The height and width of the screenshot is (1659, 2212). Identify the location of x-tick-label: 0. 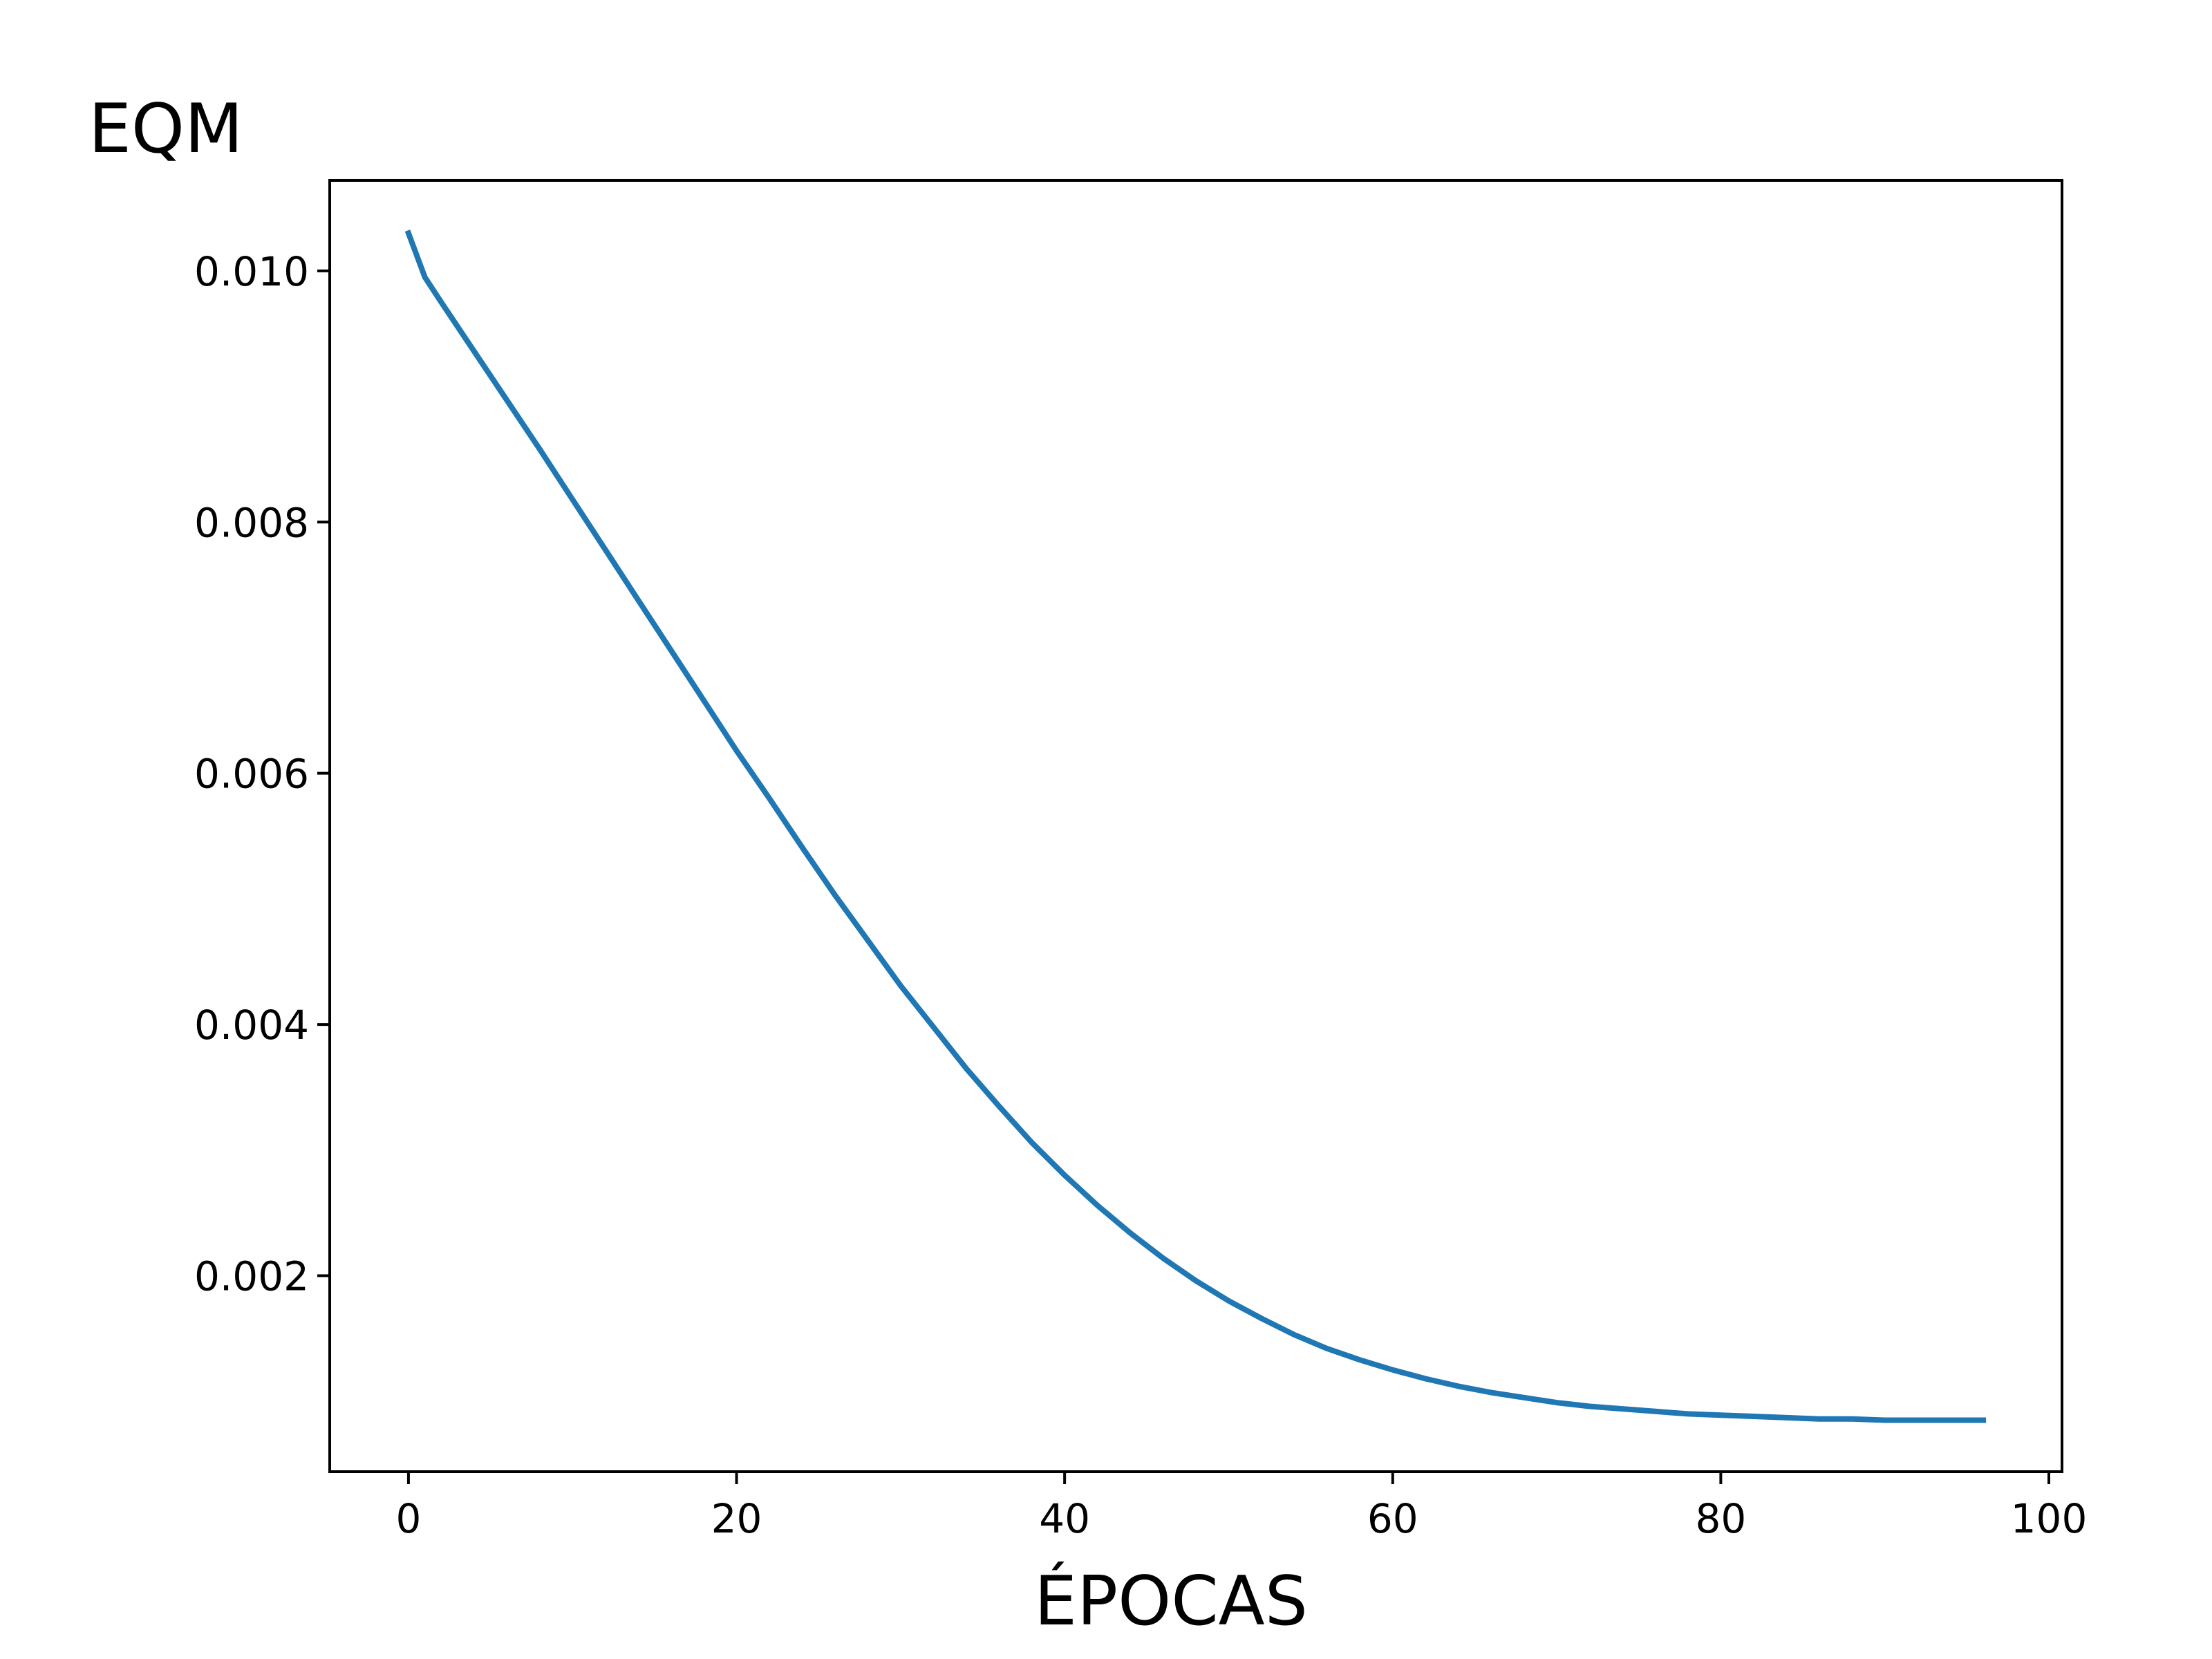
(408, 1518).